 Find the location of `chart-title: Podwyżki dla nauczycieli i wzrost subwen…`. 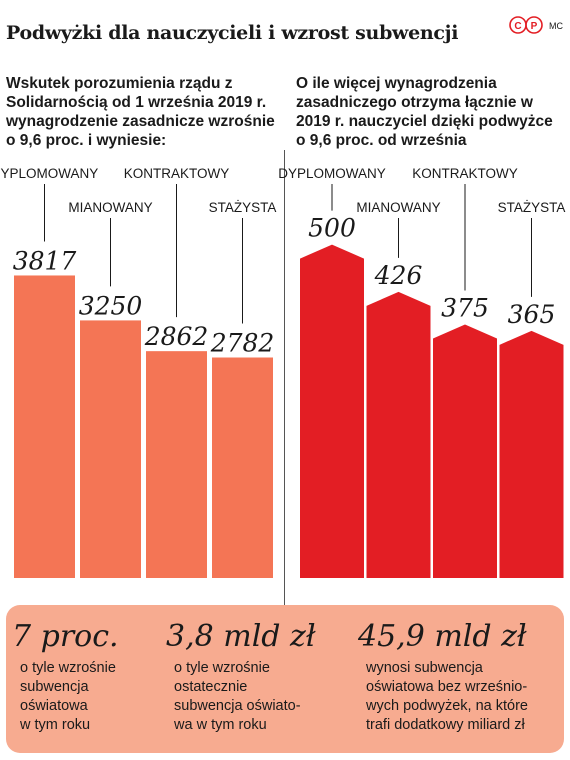

chart-title: Podwyżki dla nauczycieli i wzrost subwen… is located at coordinates (232, 33).